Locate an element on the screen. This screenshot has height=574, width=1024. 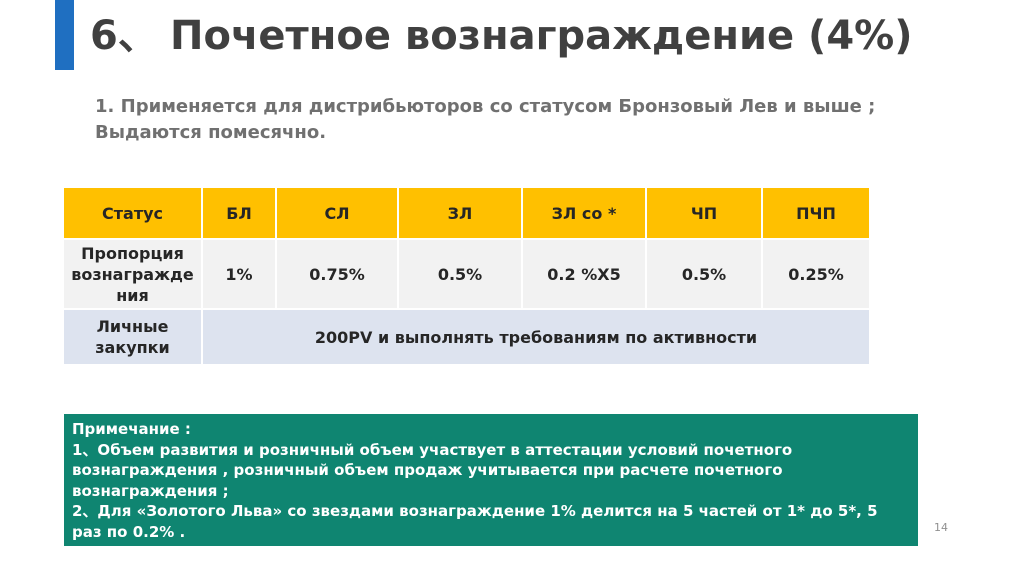
ratio-cell-bl: 1% is located at coordinates (239, 274).